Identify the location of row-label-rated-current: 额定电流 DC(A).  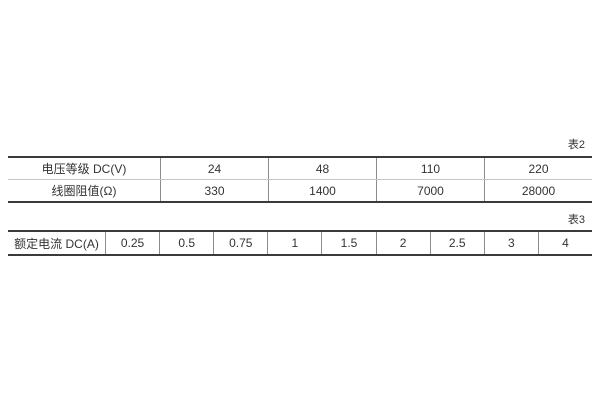
(56, 243).